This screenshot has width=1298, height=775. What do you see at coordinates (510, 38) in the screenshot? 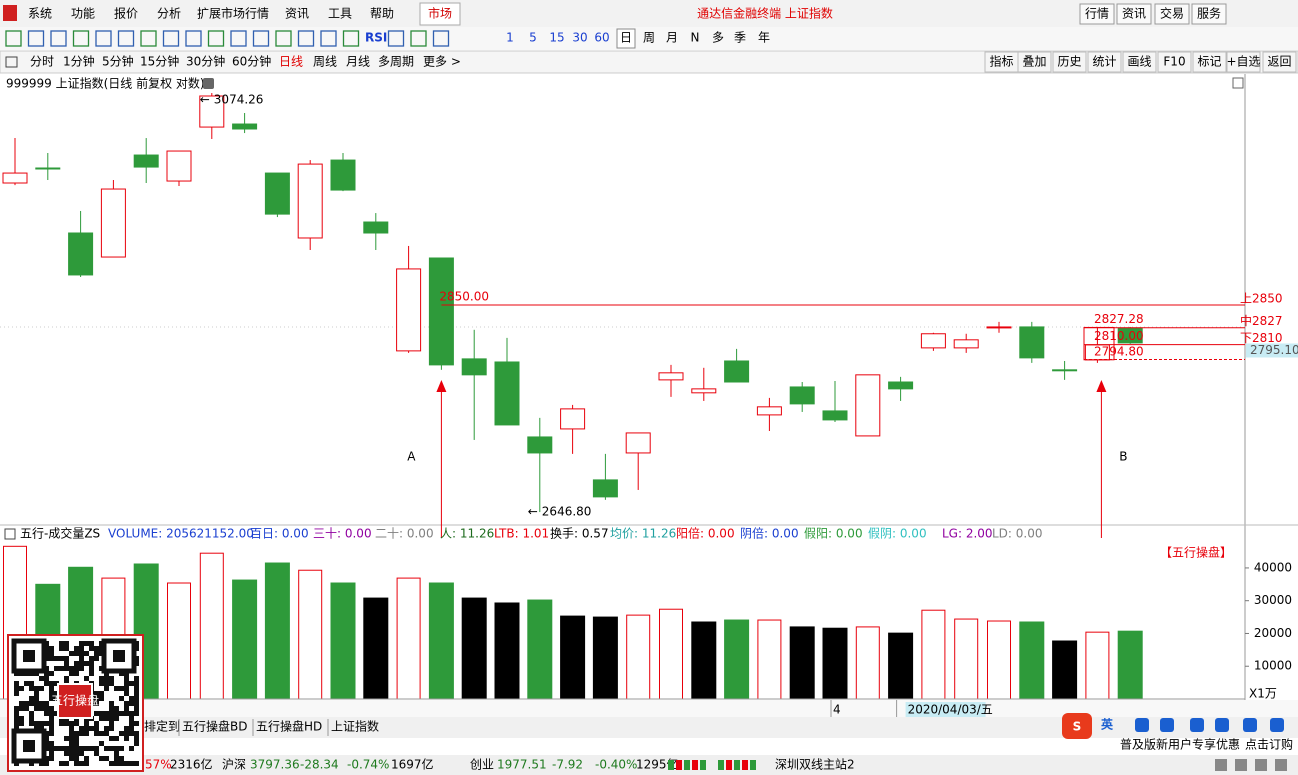
I see `toolbar-period: 1` at bounding box center [510, 38].